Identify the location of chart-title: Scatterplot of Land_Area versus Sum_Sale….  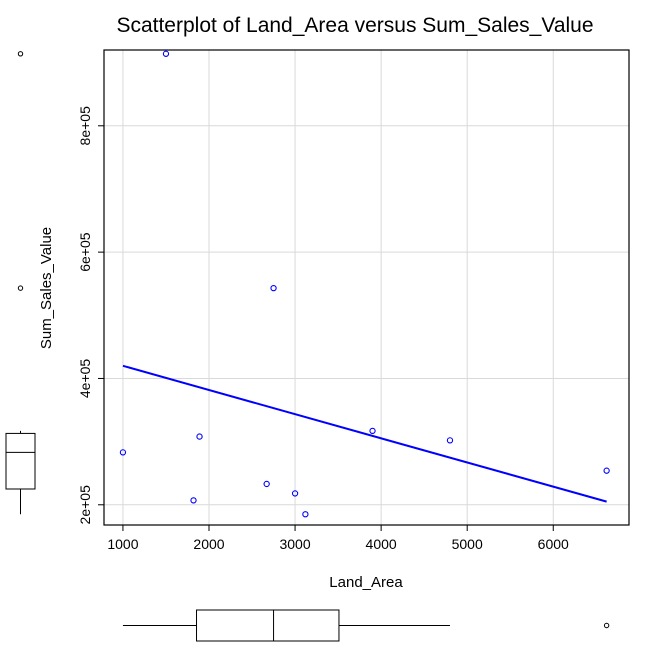
(354, 25).